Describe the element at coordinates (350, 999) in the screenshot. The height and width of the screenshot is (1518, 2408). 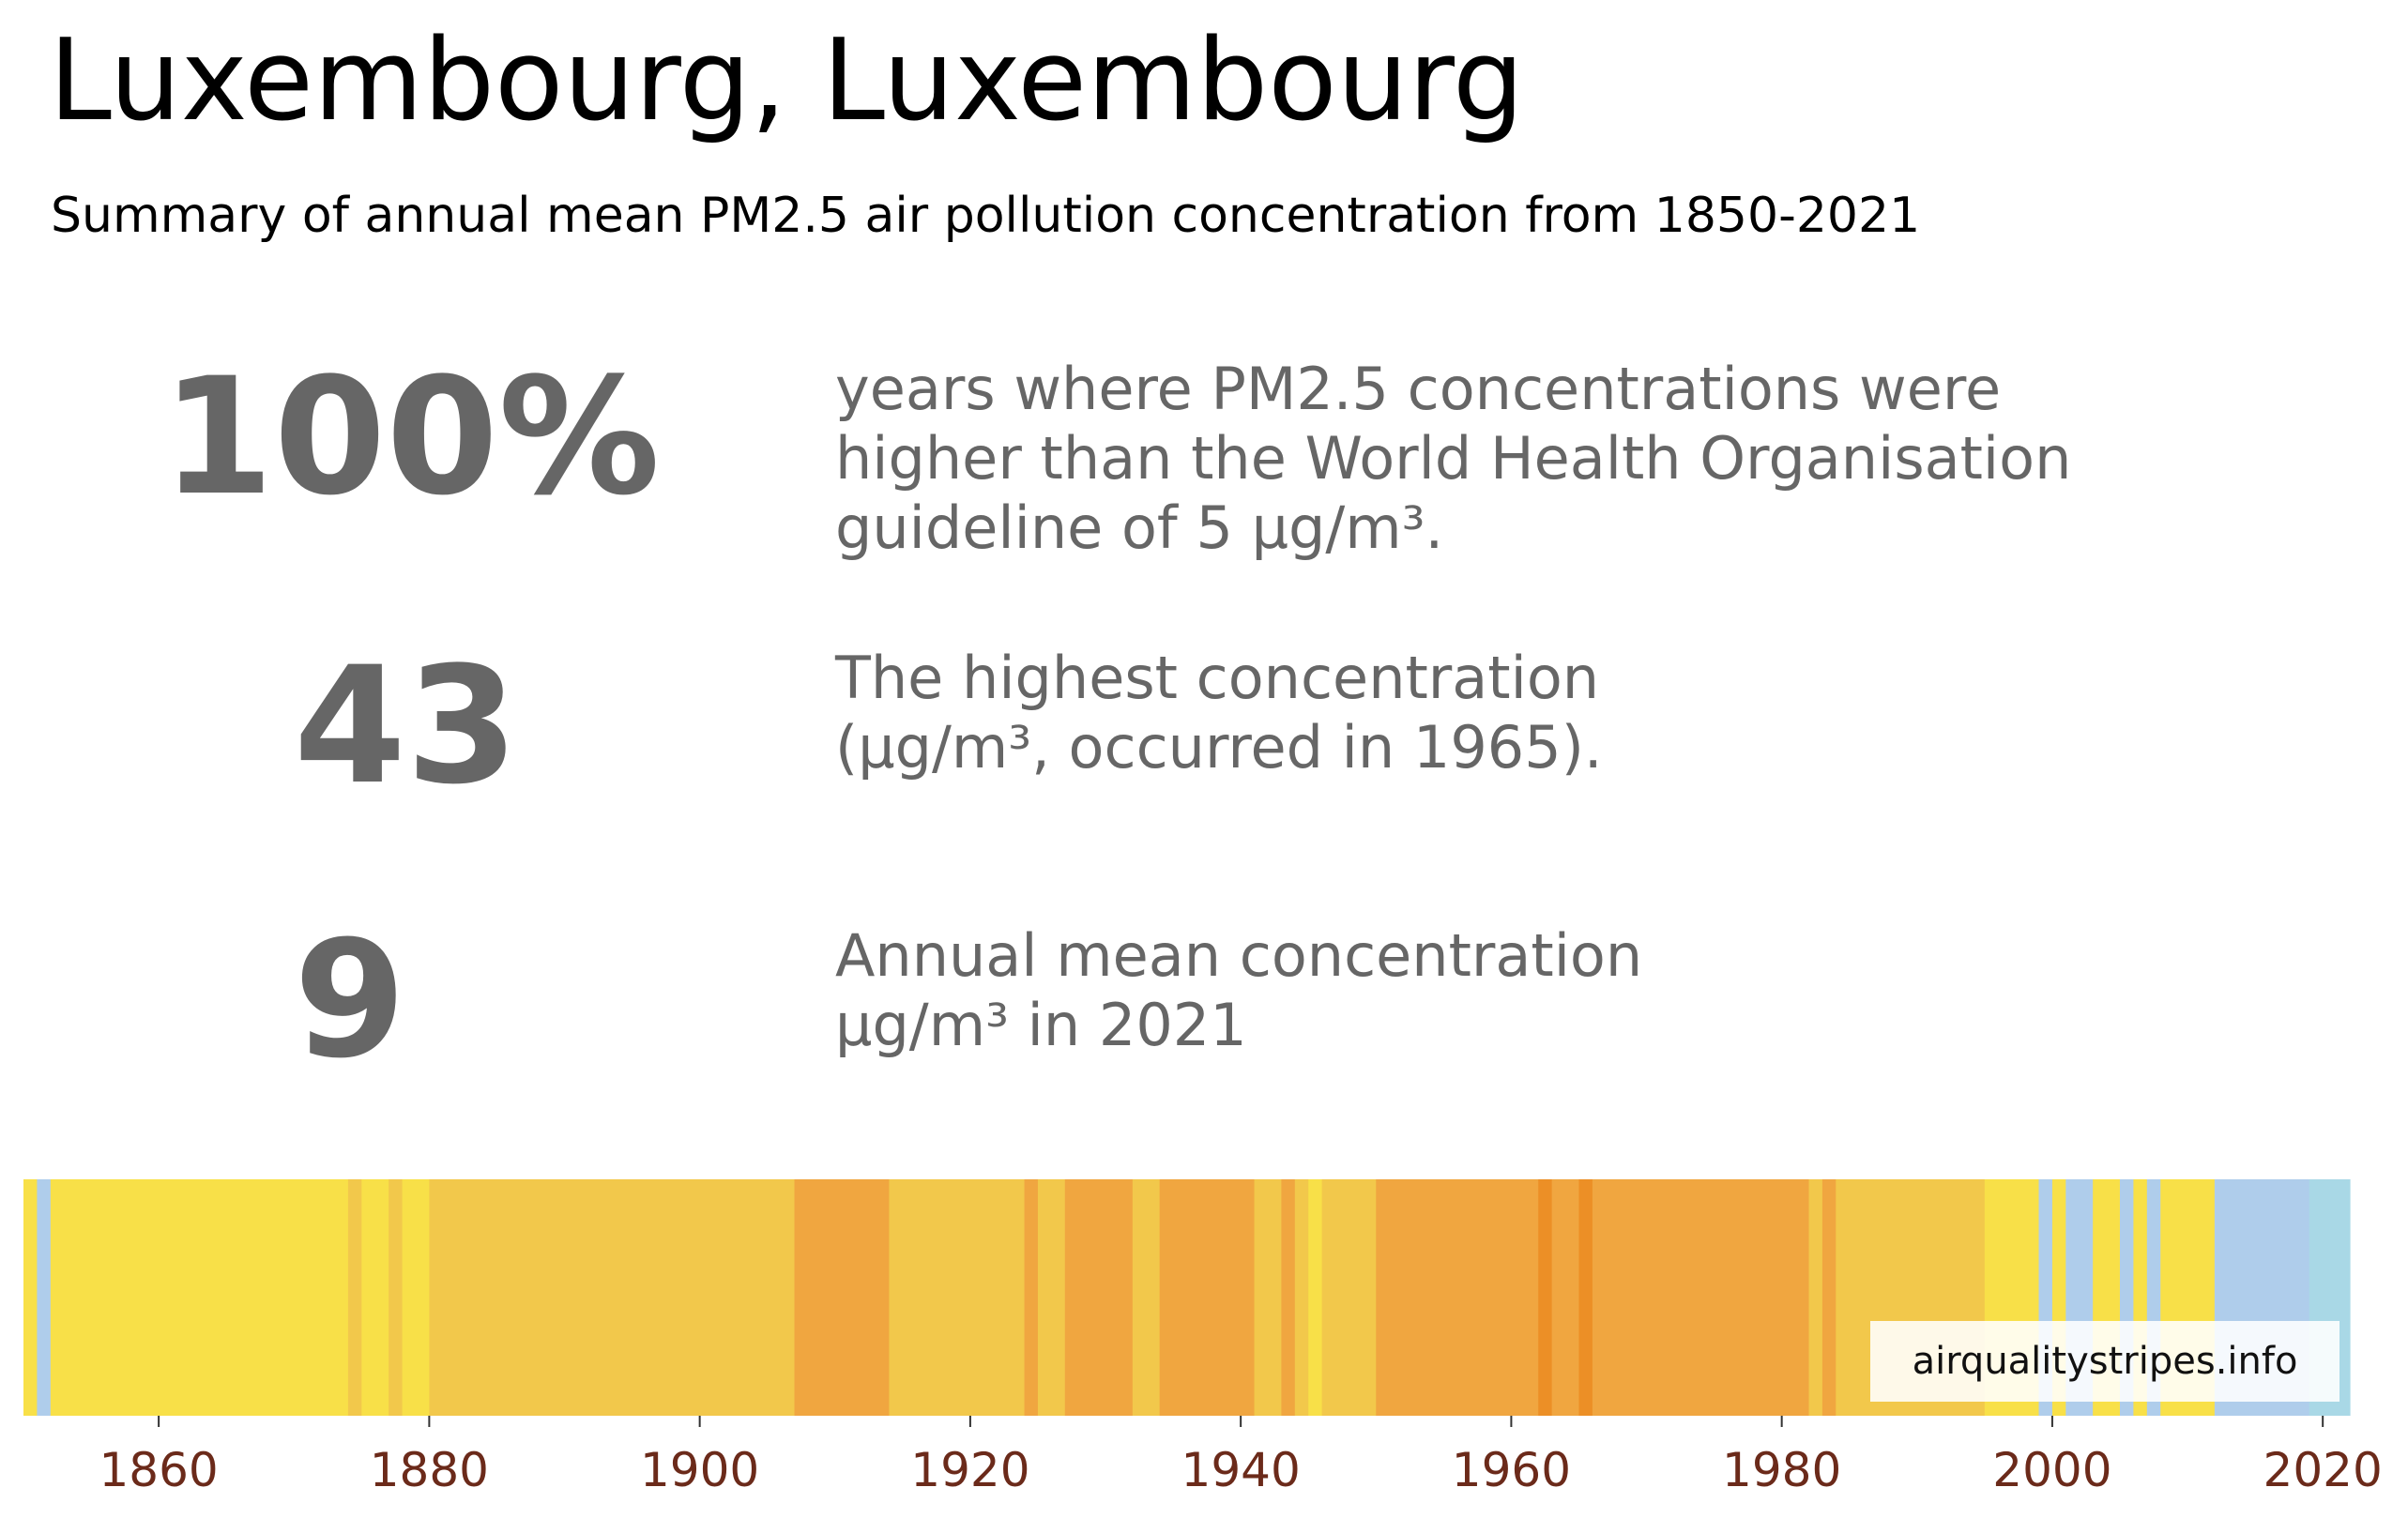
I see `stat-latest-value: 9` at that location.